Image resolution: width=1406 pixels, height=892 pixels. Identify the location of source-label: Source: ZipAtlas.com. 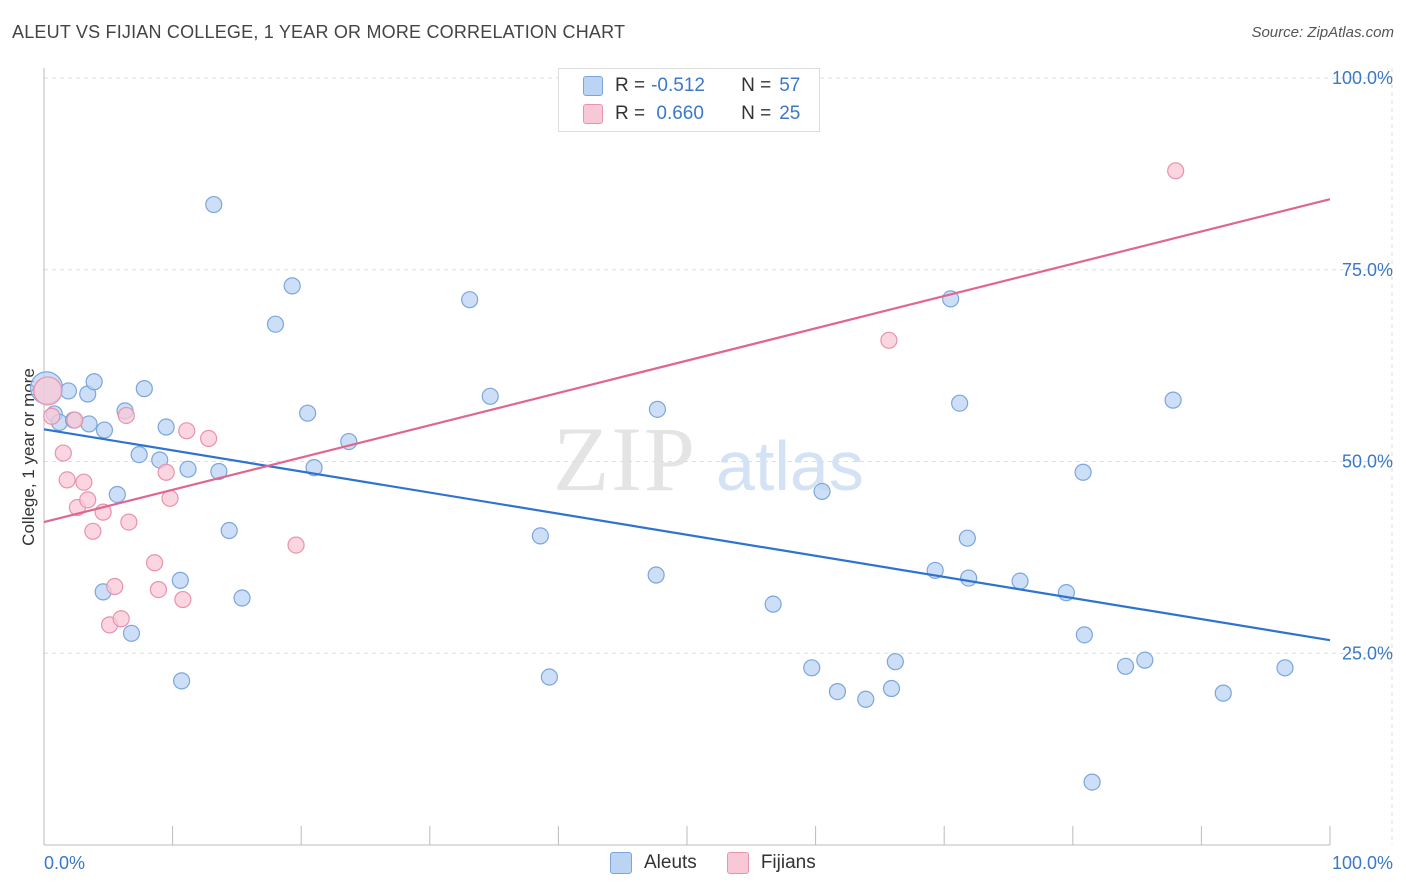
(1322, 32).